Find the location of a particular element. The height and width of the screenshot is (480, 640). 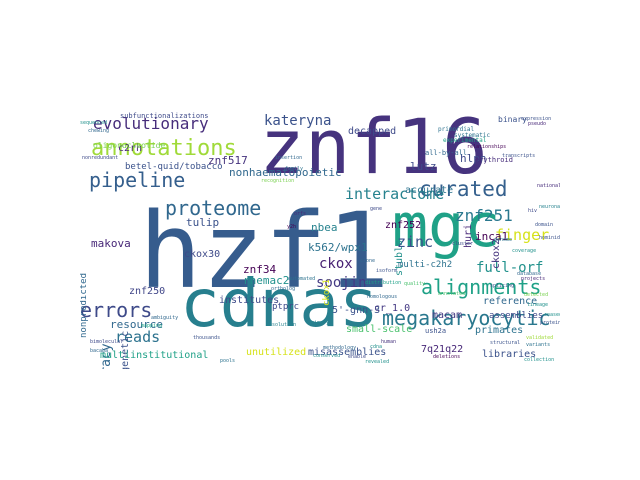

word-kingdom: kingdom is located at coordinates (494, 111).